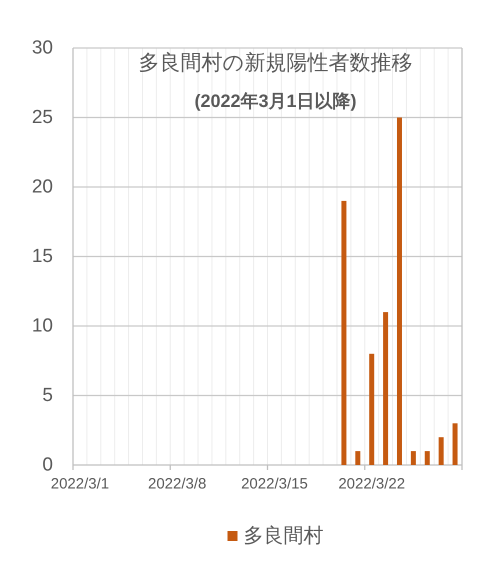 Image resolution: width=501 pixels, height=569 pixels. What do you see at coordinates (42, 256) in the screenshot?
I see `y-tick-label: 15` at bounding box center [42, 256].